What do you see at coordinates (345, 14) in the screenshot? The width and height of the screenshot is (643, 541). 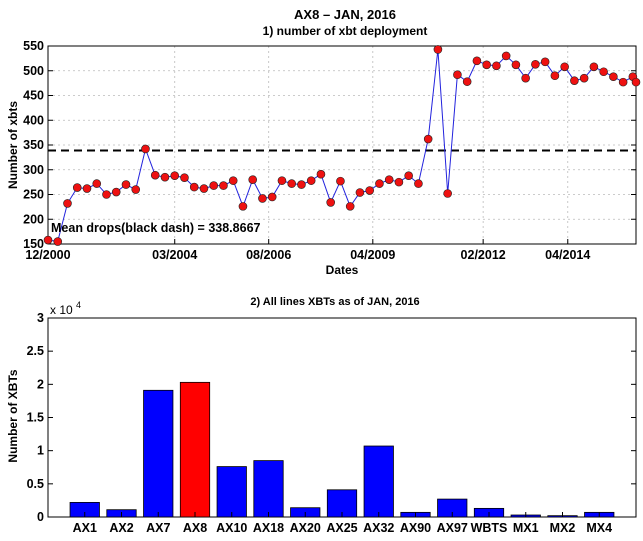 I see `top-chart-title: AX8 – JAN, 2016` at bounding box center [345, 14].